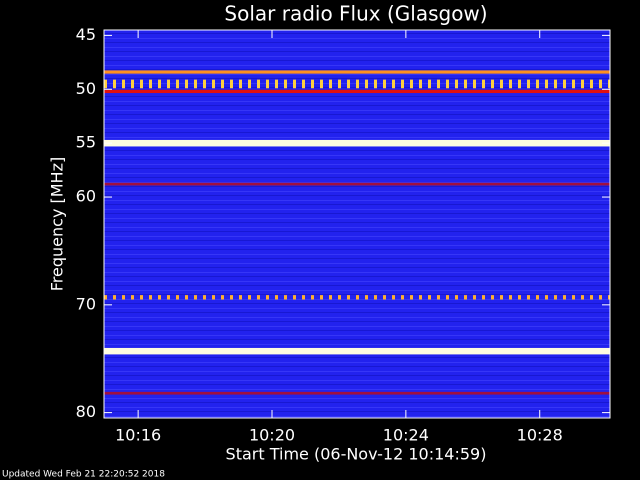 The width and height of the screenshot is (640, 480). What do you see at coordinates (540, 435) in the screenshot?
I see `x-tick-label: 10:28` at bounding box center [540, 435].